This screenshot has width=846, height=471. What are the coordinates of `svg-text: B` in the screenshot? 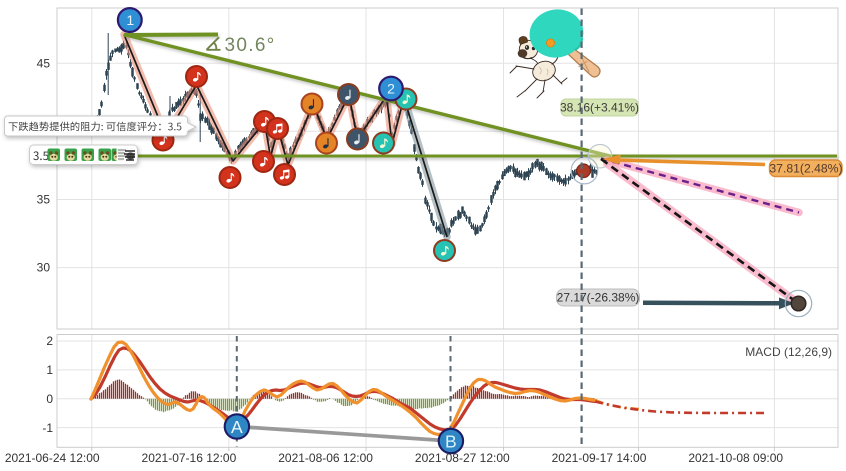 It's located at (451, 442).